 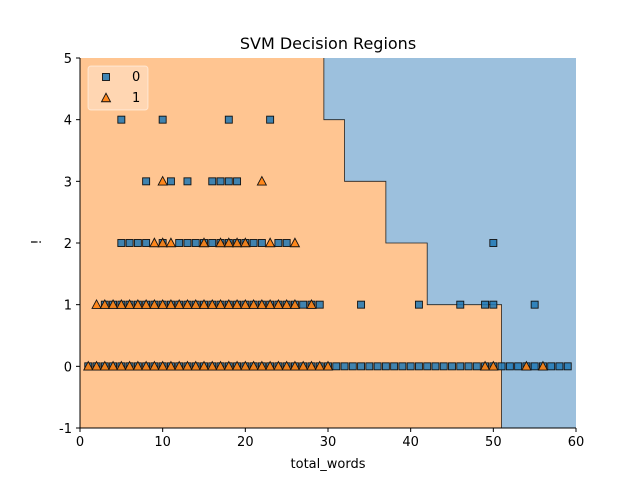 What do you see at coordinates (68, 244) in the screenshot?
I see `y-tick-label: 2` at bounding box center [68, 244].